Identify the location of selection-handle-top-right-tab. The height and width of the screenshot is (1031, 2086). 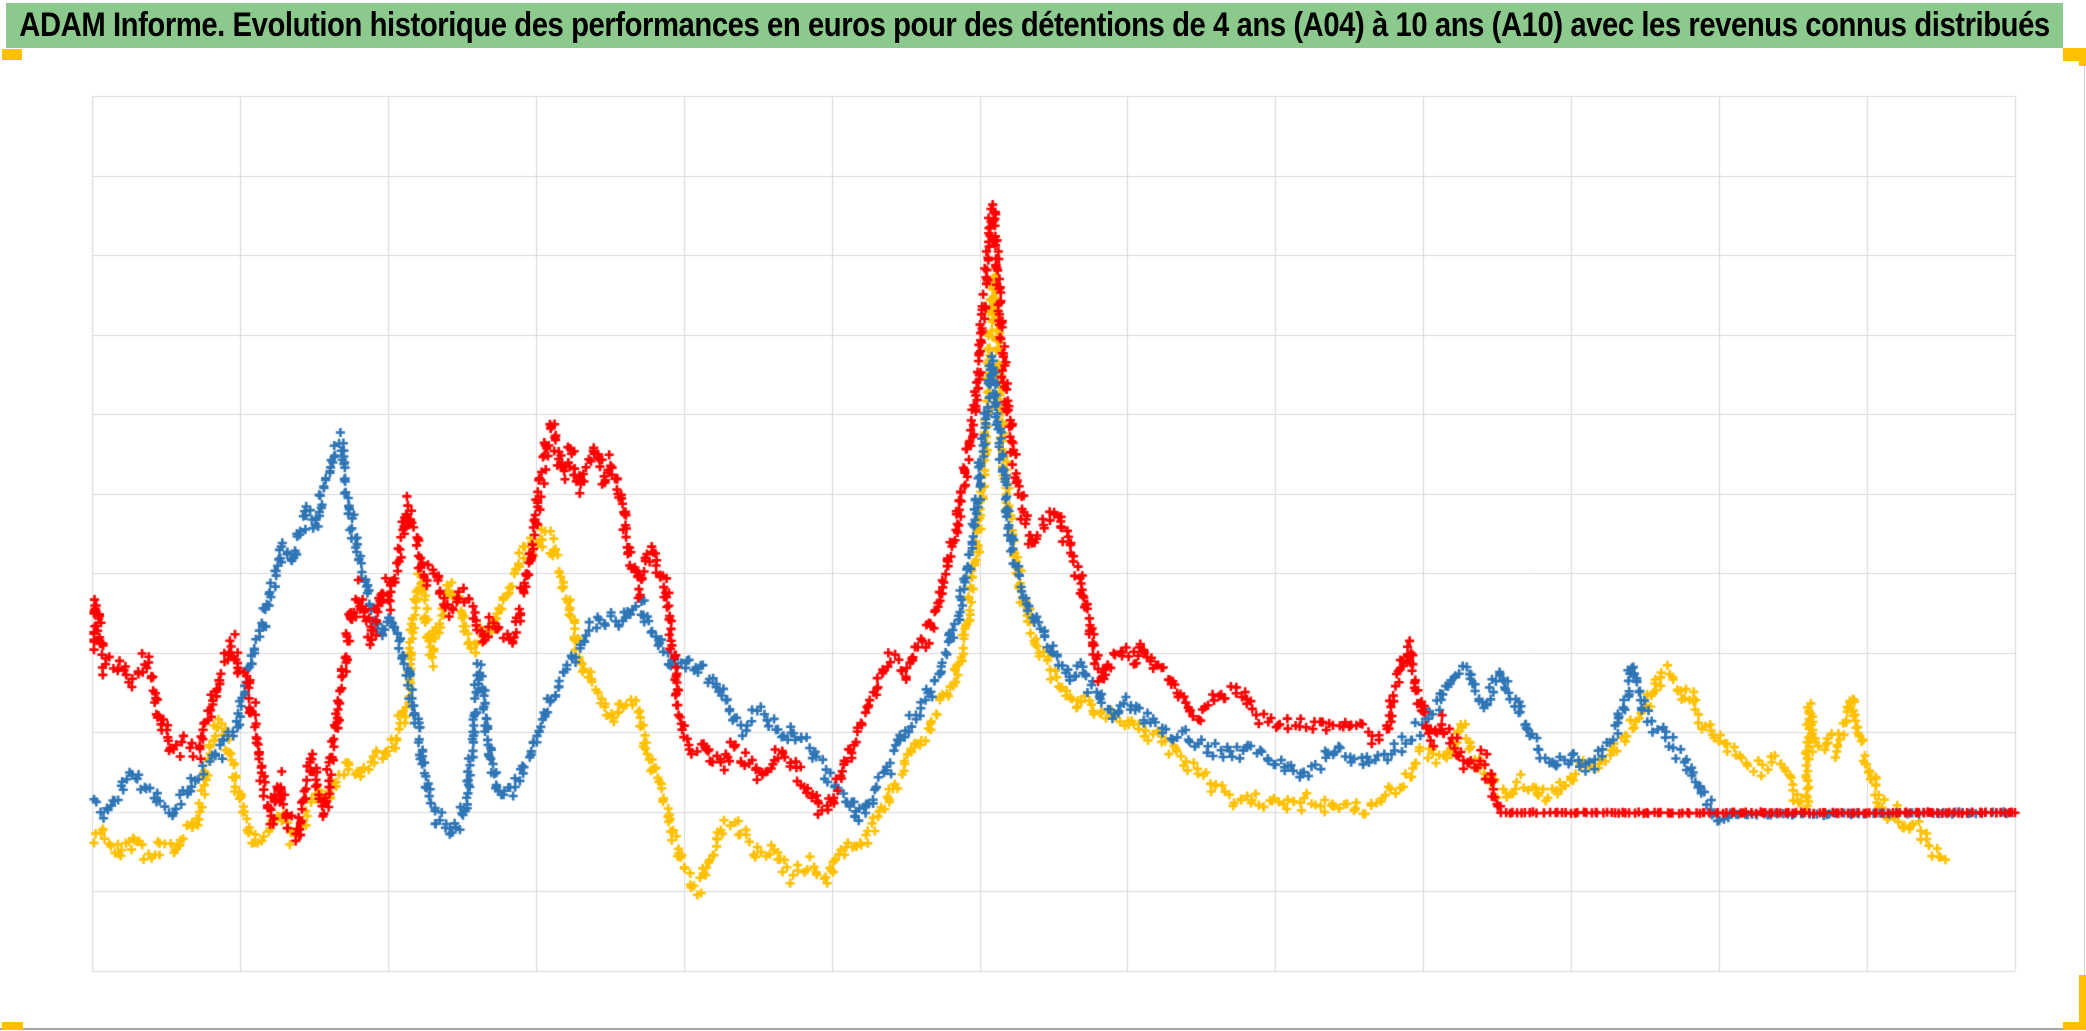
(2082, 57).